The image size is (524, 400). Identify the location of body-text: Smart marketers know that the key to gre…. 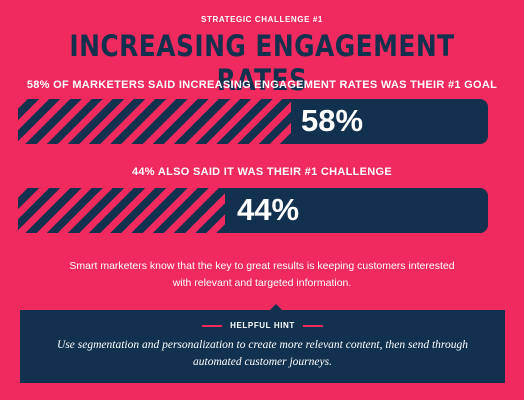
(262, 274).